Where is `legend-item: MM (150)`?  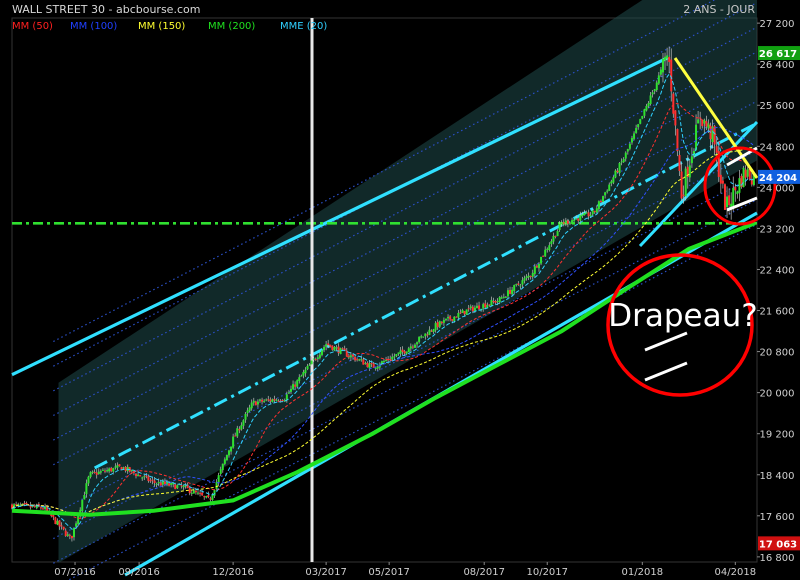 legend-item: MM (150) is located at coordinates (161, 26).